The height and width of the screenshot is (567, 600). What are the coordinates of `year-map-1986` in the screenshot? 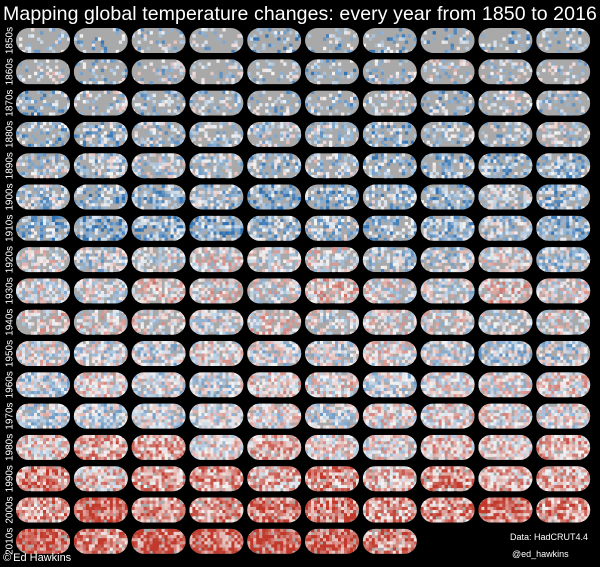 It's located at (389, 447).